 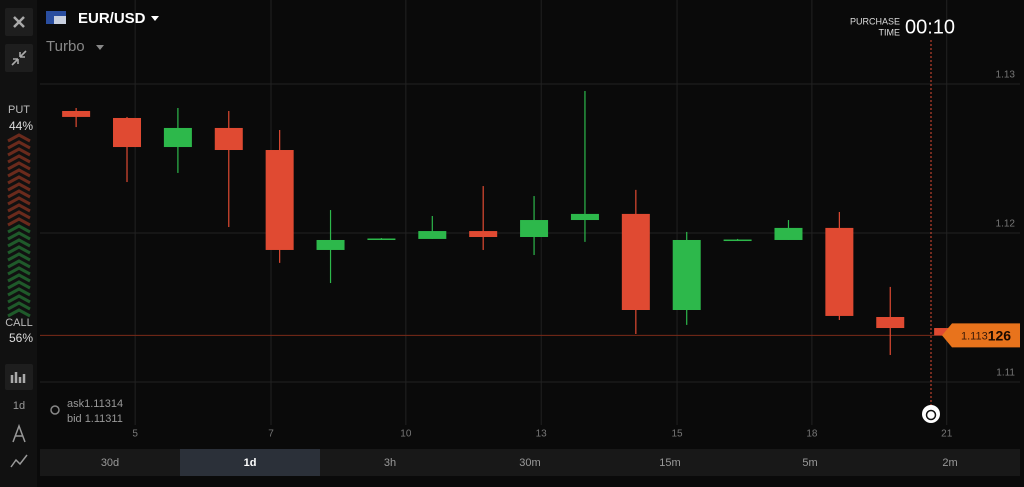 I want to click on pair-caret, so click(x=155, y=18).